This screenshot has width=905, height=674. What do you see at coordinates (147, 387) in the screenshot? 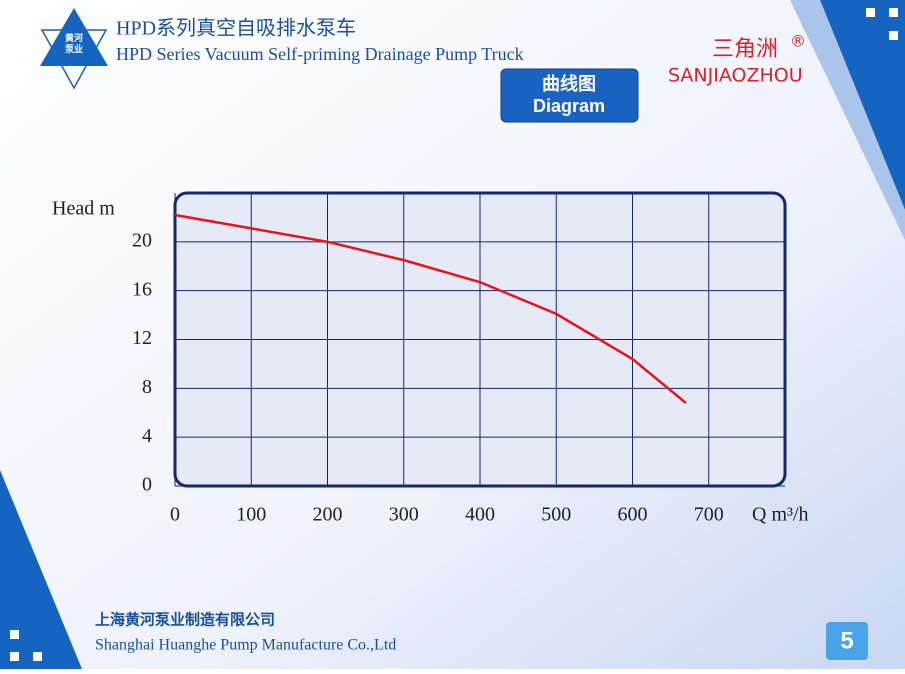
I see `y-tick-label: 8` at bounding box center [147, 387].